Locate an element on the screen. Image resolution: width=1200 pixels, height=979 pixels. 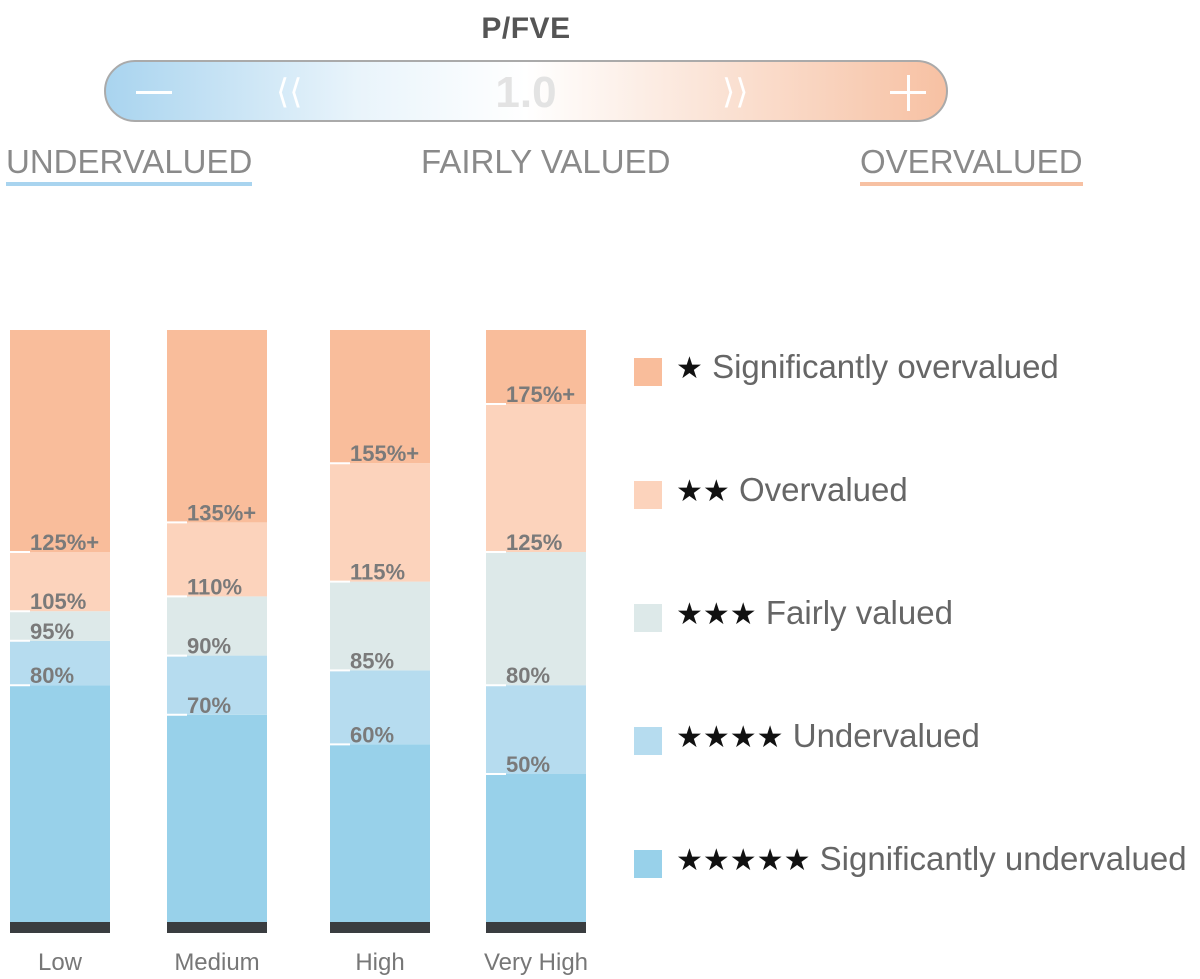
threshold-label: 110% is located at coordinates (214, 586).